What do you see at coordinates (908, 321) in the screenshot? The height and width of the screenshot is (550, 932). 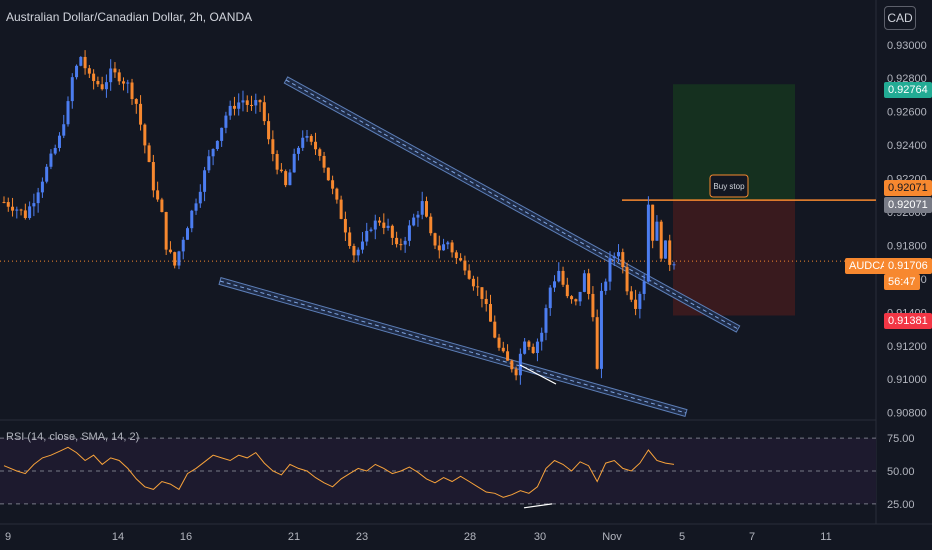 I see `stop-price-tag: 0.91381` at bounding box center [908, 321].